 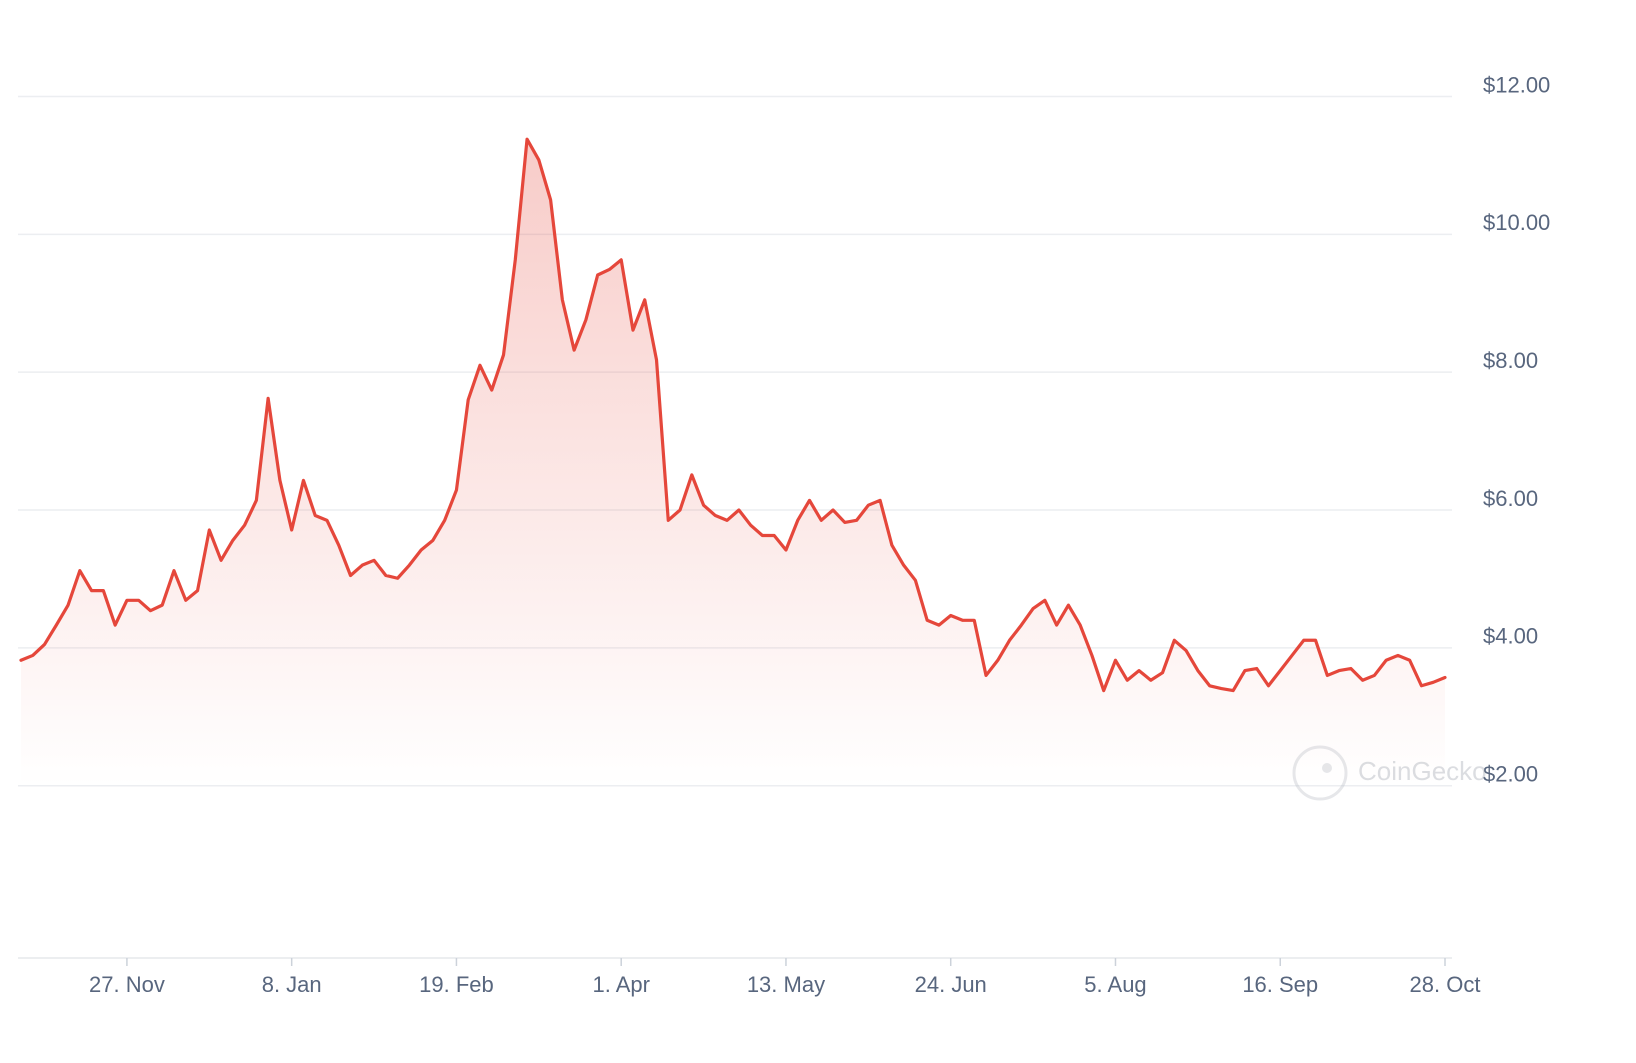 What do you see at coordinates (620, 984) in the screenshot?
I see `x-tick-label: 1. Apr` at bounding box center [620, 984].